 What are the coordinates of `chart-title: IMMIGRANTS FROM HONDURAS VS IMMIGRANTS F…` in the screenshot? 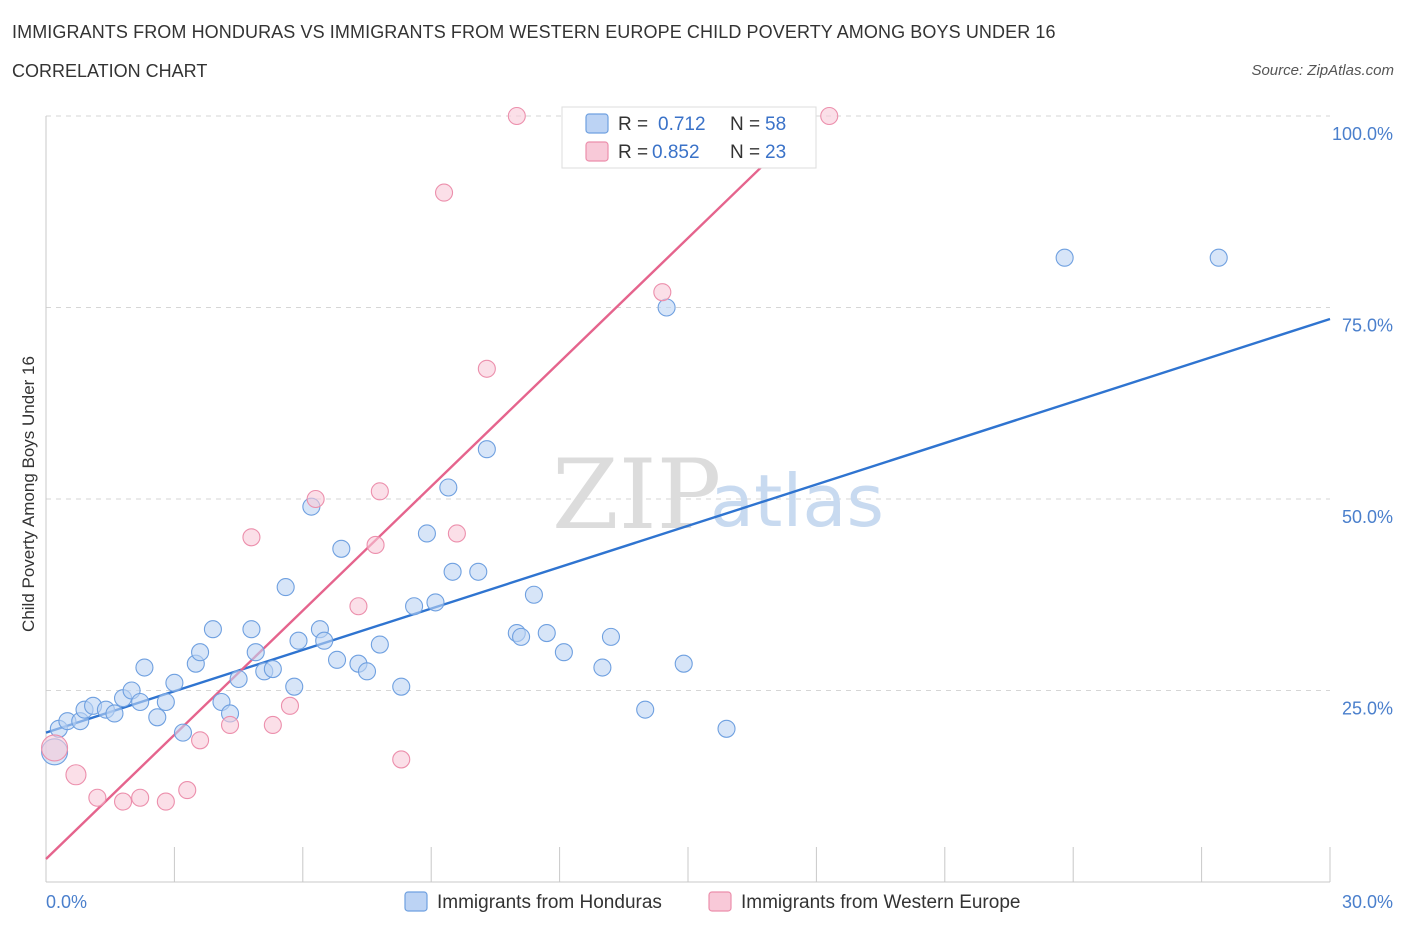 It's located at (534, 32).